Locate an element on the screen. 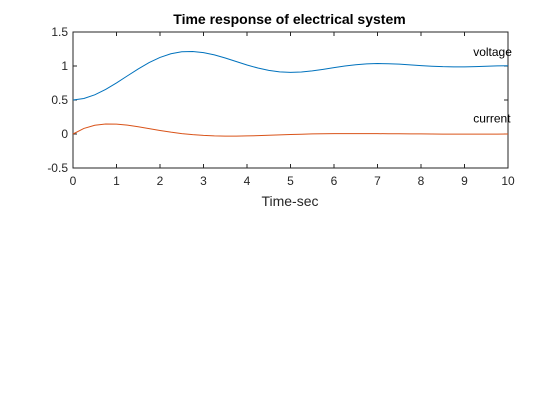  x-tick-label: 10 is located at coordinates (508, 181).